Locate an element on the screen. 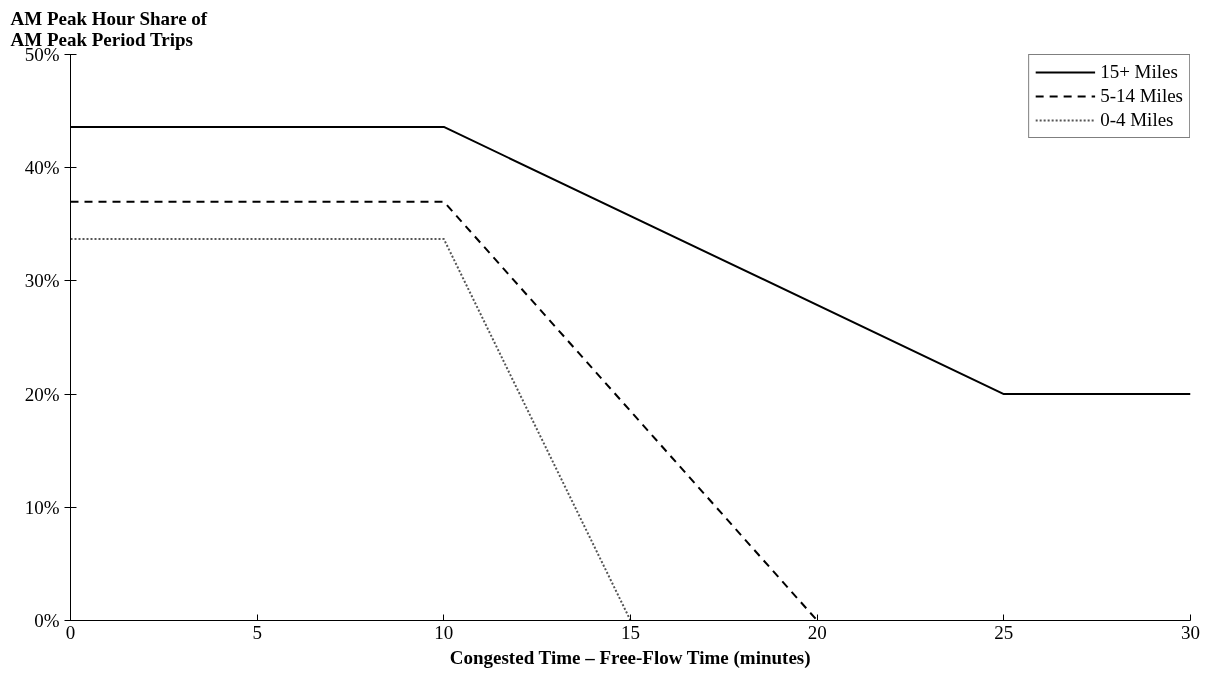 This screenshot has height=679, width=1220. y-tick-label: 40% is located at coordinates (42, 168).